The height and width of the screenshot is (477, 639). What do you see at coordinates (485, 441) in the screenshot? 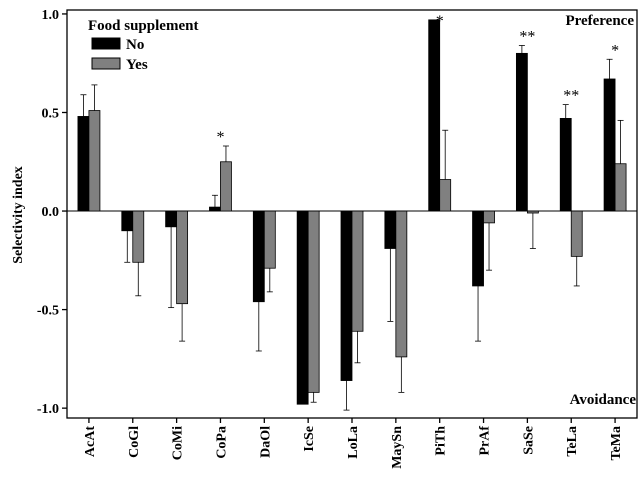
I see `x-tick-label-praf: PrAf` at bounding box center [485, 441].